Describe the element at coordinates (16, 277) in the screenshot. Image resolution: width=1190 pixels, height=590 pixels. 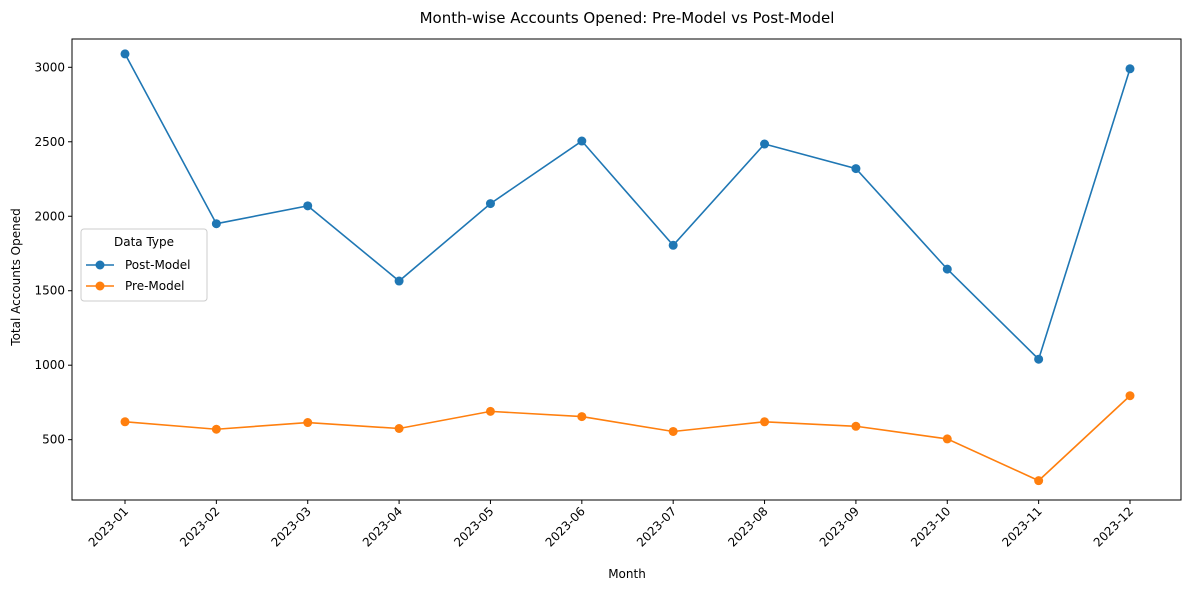
I see `y-axis-label: Total Accounts Opened` at that location.